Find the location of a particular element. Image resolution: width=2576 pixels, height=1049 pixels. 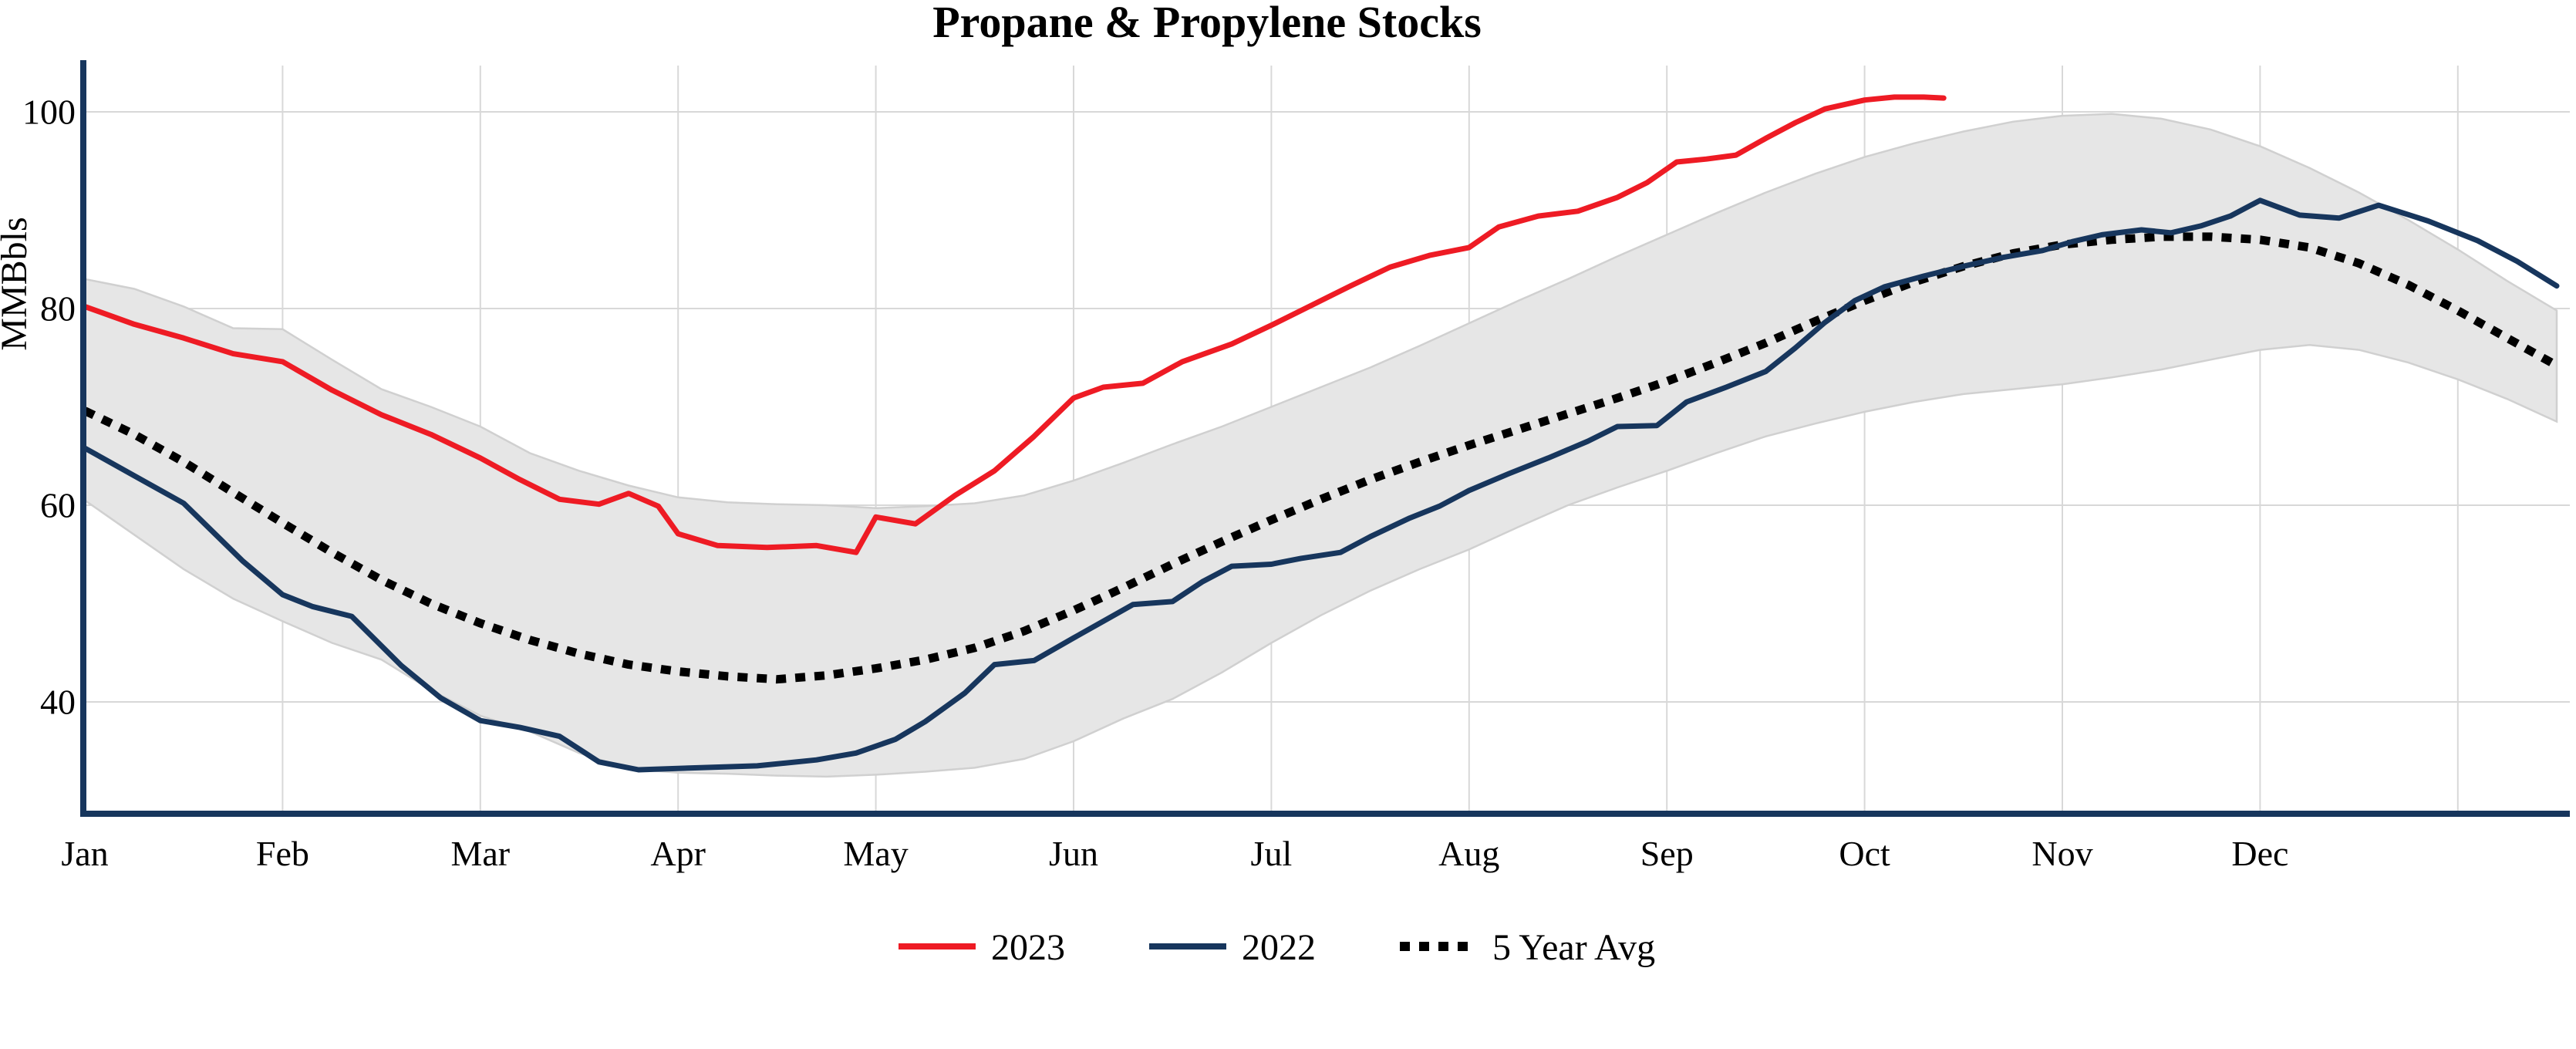

legend-label-5-year-avg: 5 Year Avg is located at coordinates (1573, 948).